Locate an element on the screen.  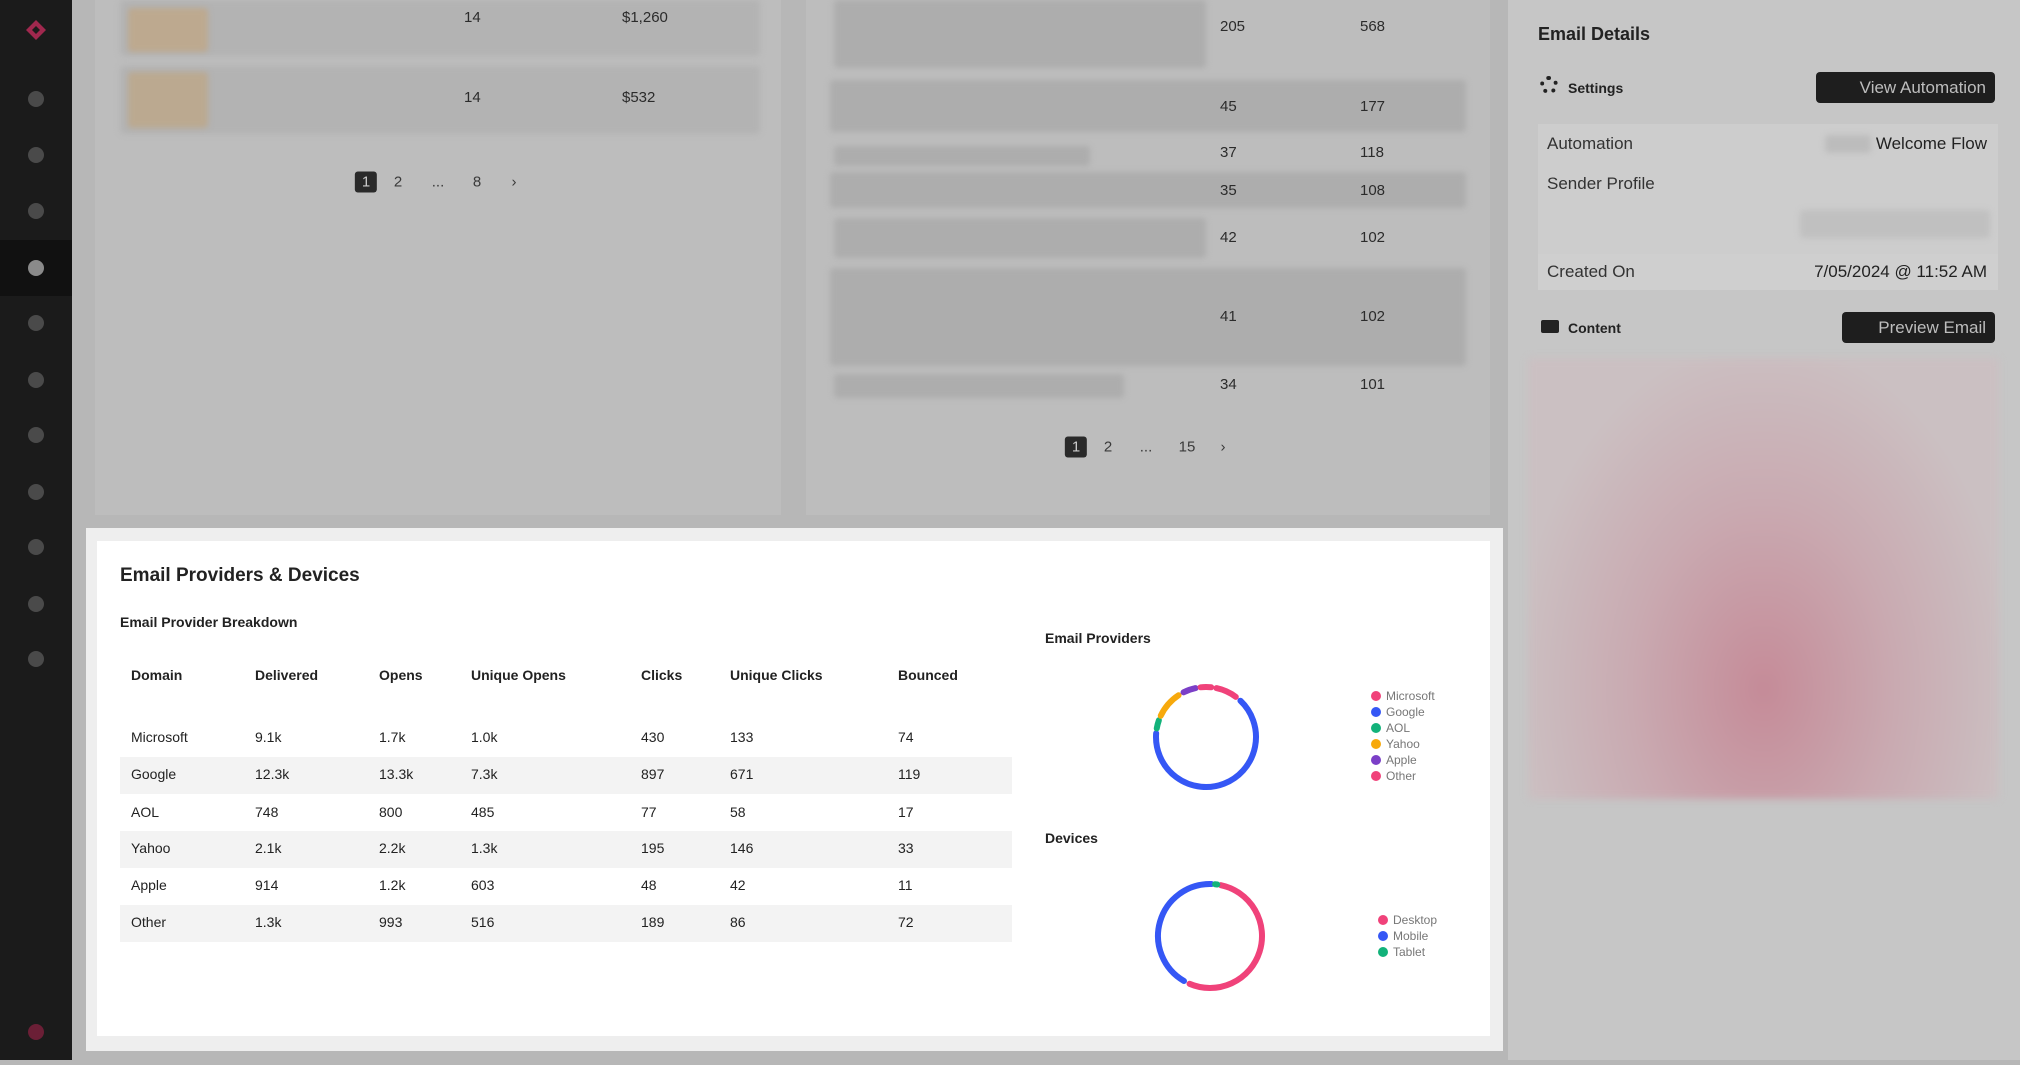
content-label: Content is located at coordinates (1594, 328).